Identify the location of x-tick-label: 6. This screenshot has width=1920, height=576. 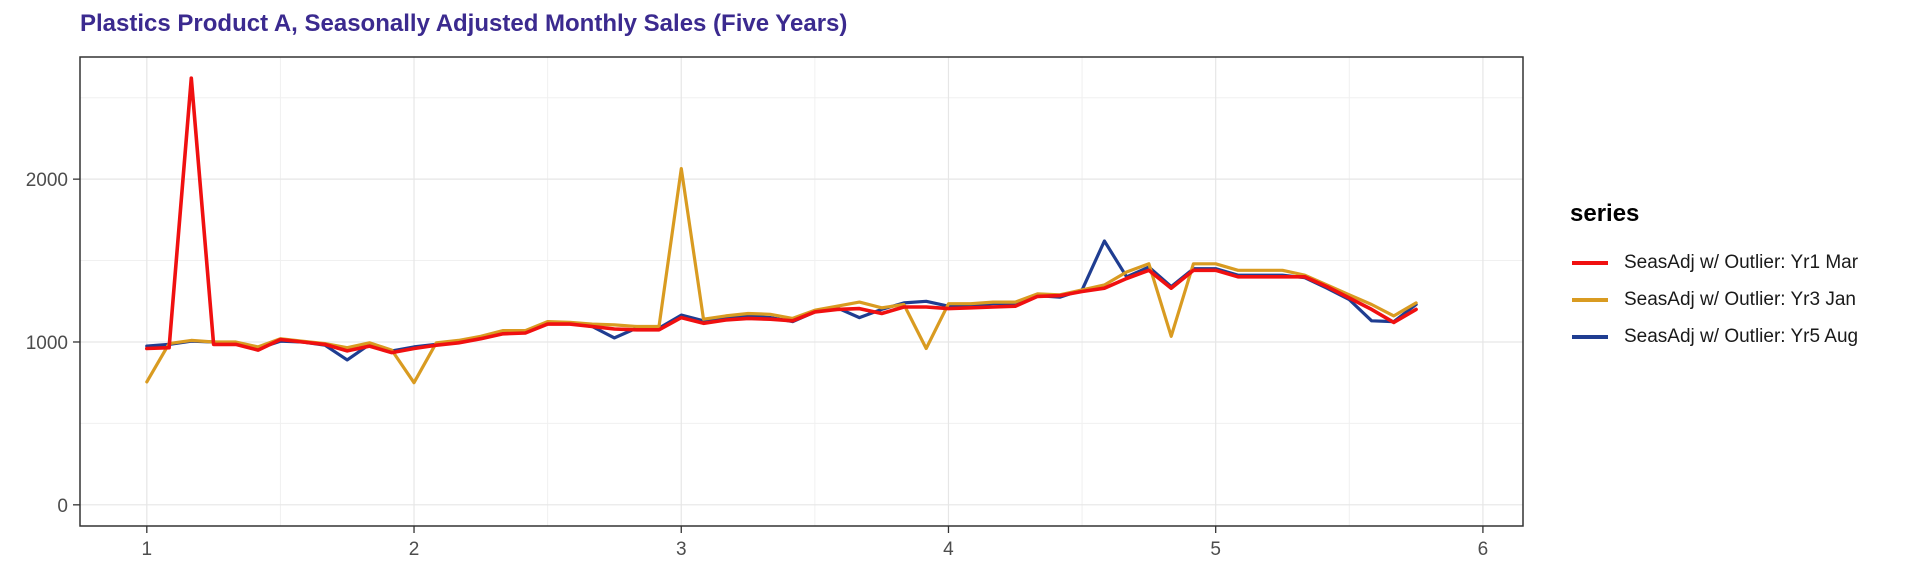
(1483, 549).